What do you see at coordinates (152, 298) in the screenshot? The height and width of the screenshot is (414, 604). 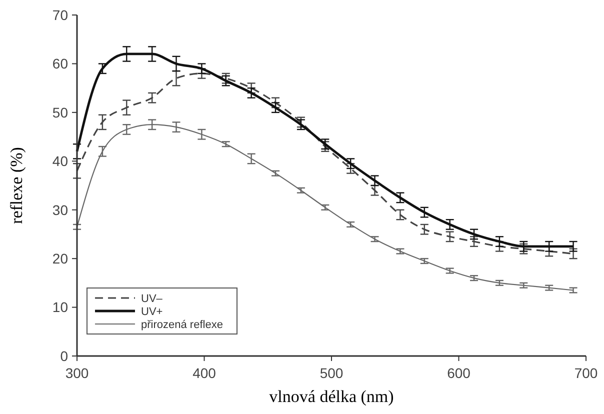 I see `legend-label: UV–` at bounding box center [152, 298].